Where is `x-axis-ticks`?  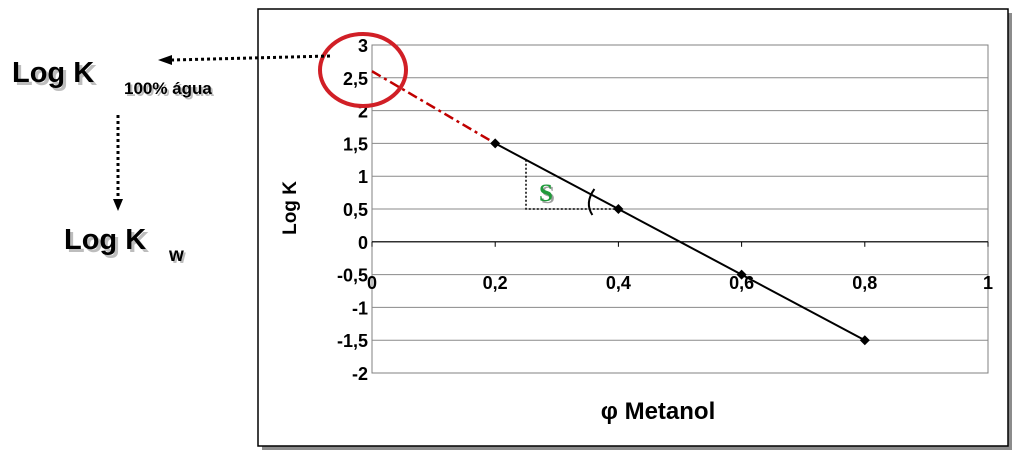 x-axis-ticks is located at coordinates (680, 244).